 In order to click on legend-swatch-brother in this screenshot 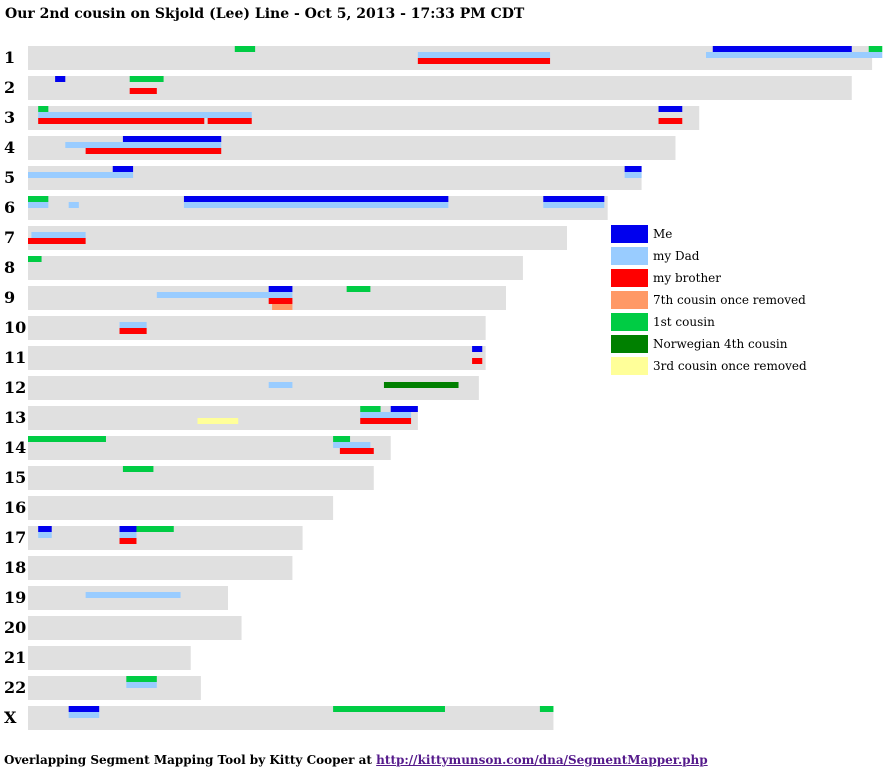, I will do `click(629, 278)`.